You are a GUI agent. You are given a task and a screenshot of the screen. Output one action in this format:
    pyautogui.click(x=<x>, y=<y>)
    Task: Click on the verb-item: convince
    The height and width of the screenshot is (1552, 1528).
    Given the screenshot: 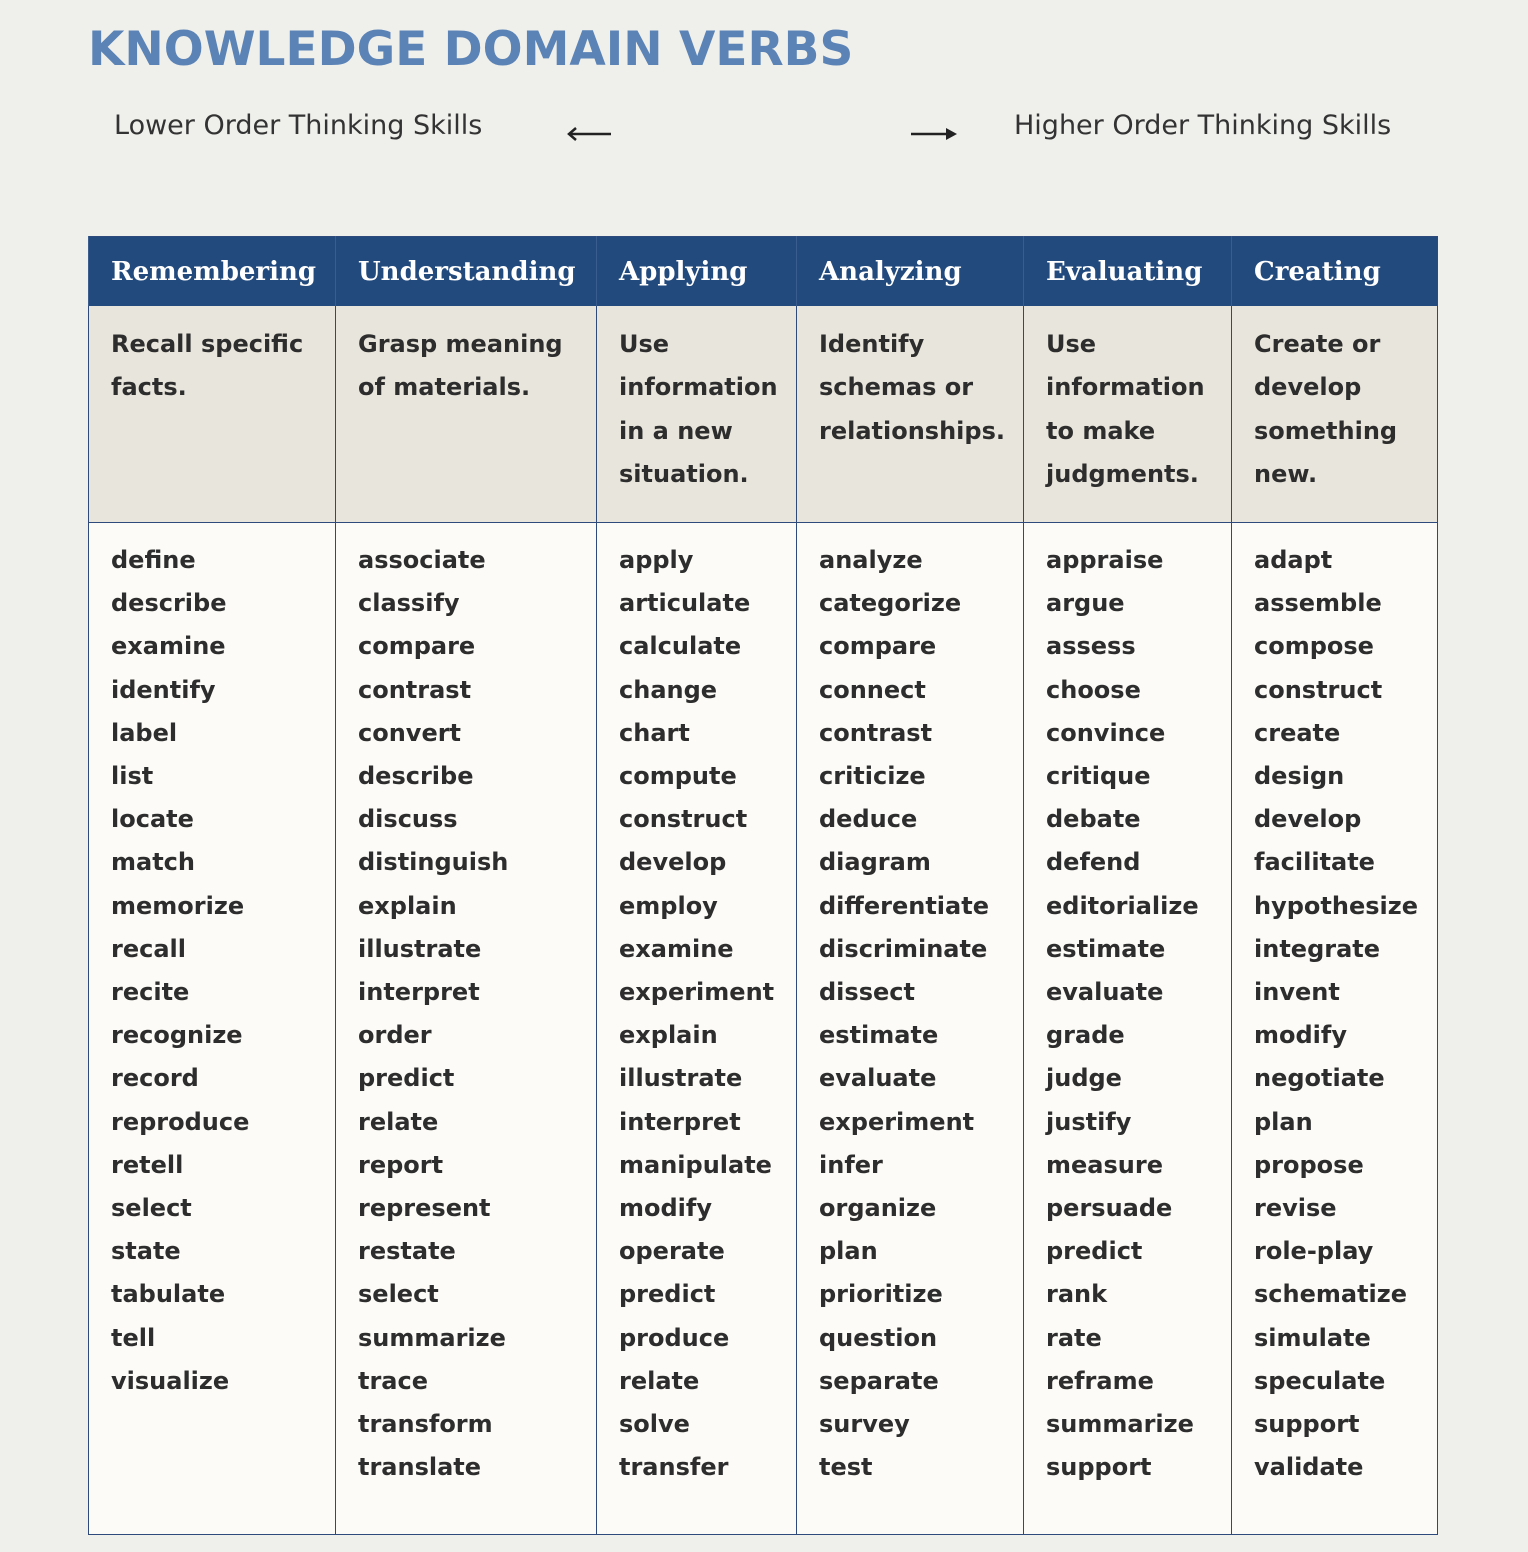 What is the action you would take?
    pyautogui.click(x=1106, y=732)
    